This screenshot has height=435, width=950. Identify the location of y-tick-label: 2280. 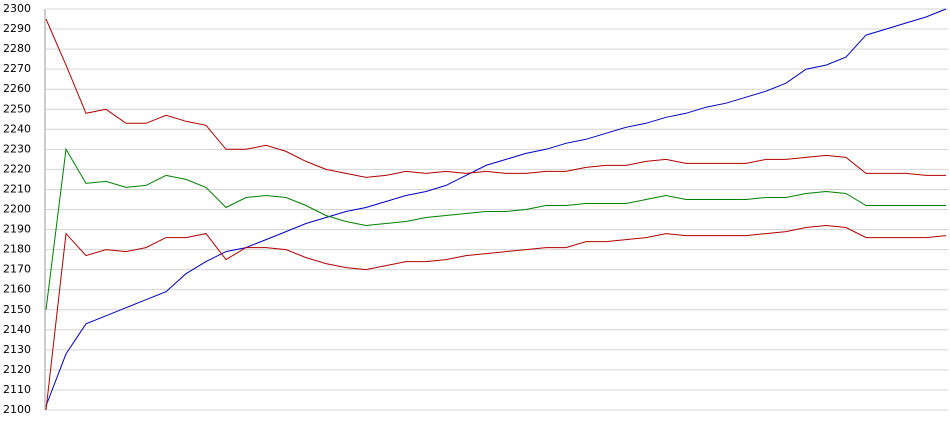
(17, 48).